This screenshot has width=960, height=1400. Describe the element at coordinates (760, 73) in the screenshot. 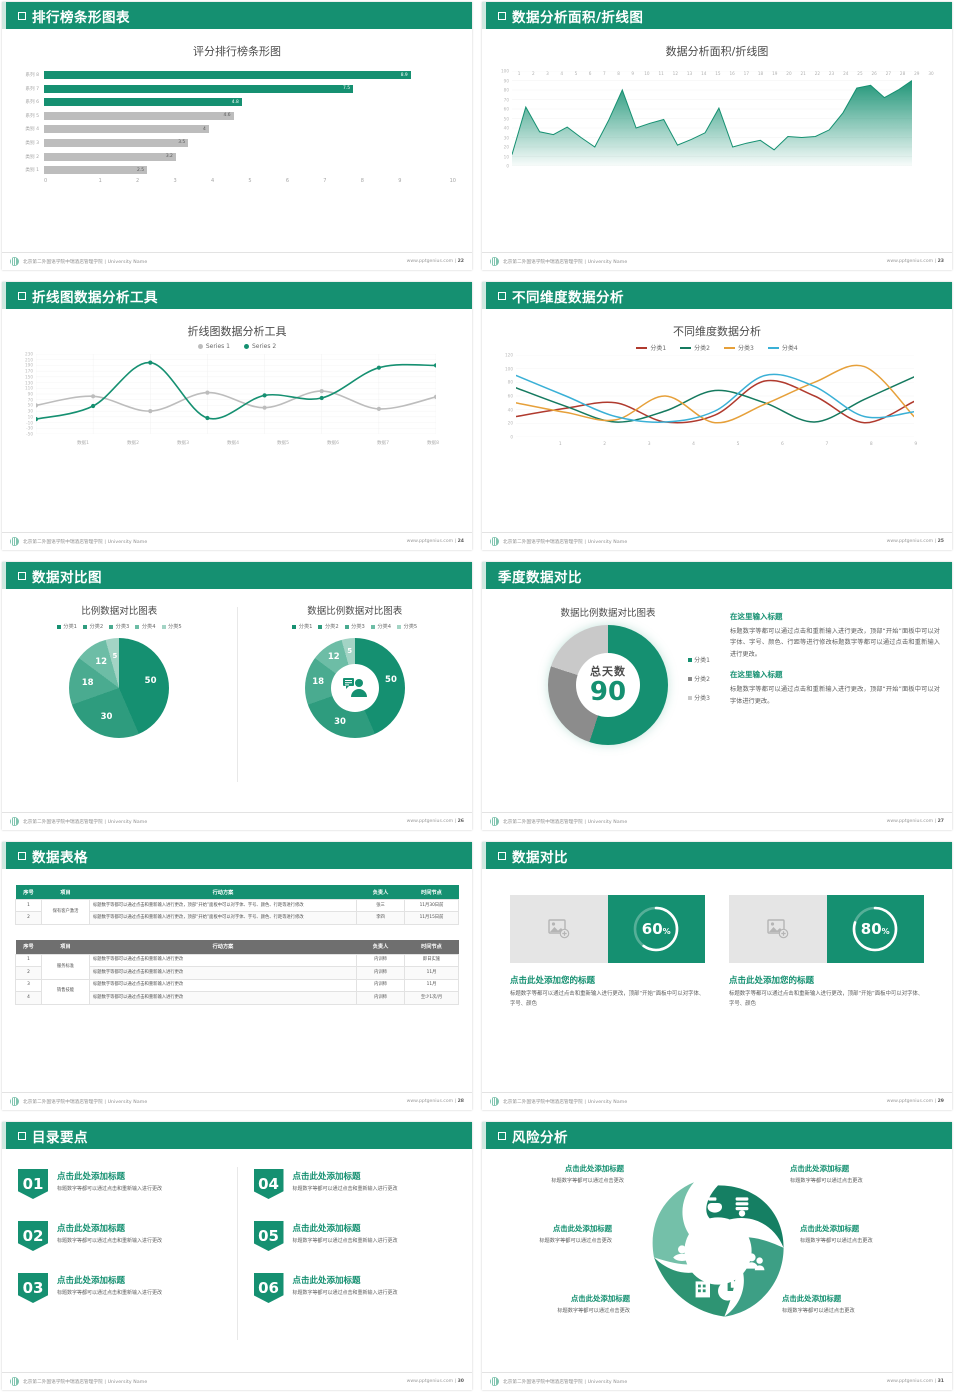

I see `x-tick: 18` at that location.